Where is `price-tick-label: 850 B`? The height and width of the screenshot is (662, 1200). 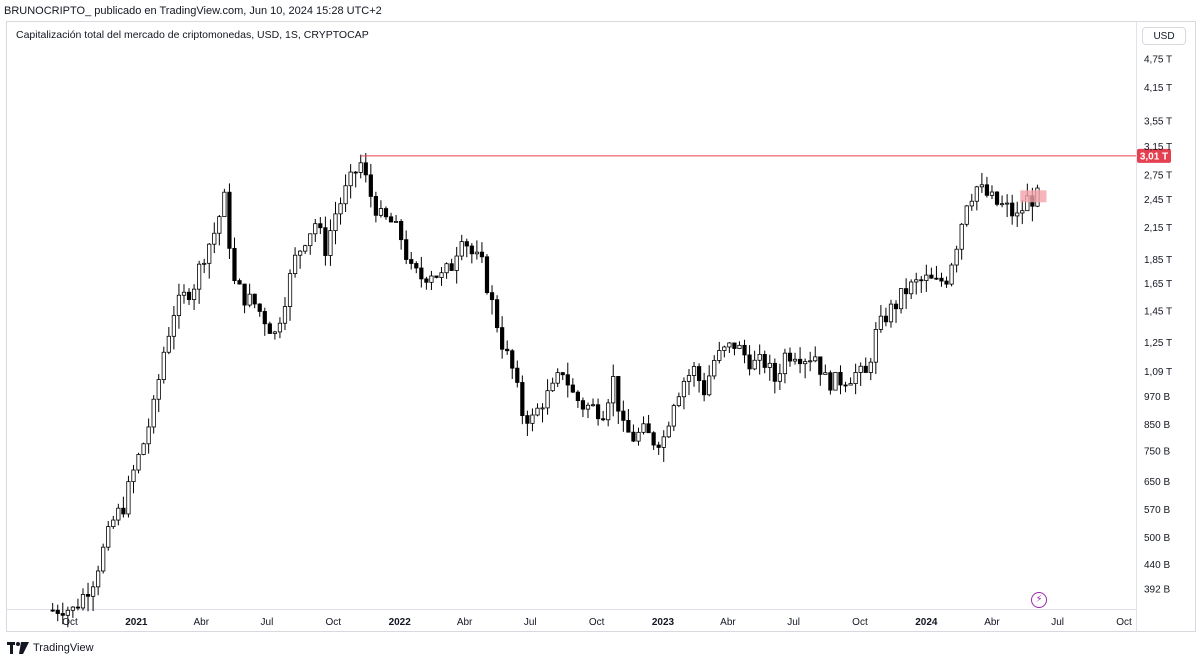 price-tick-label: 850 B is located at coordinates (1157, 425).